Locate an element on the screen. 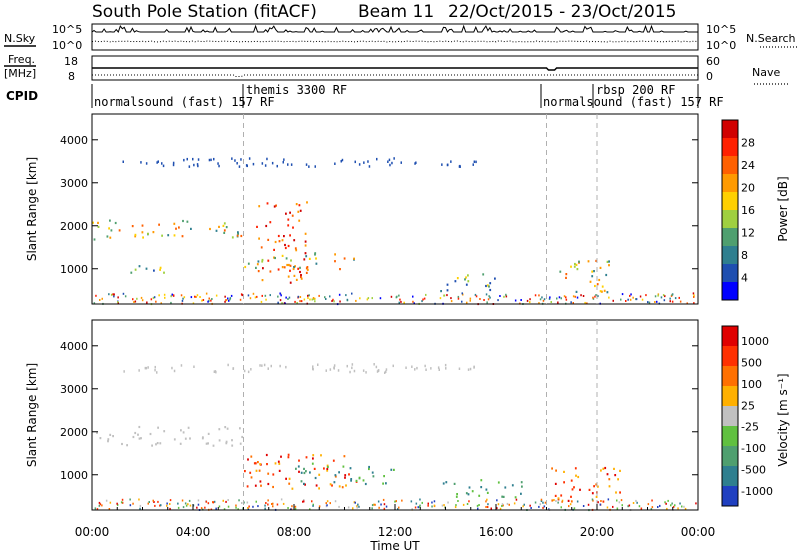  nave-trace is located at coordinates (395, 75).